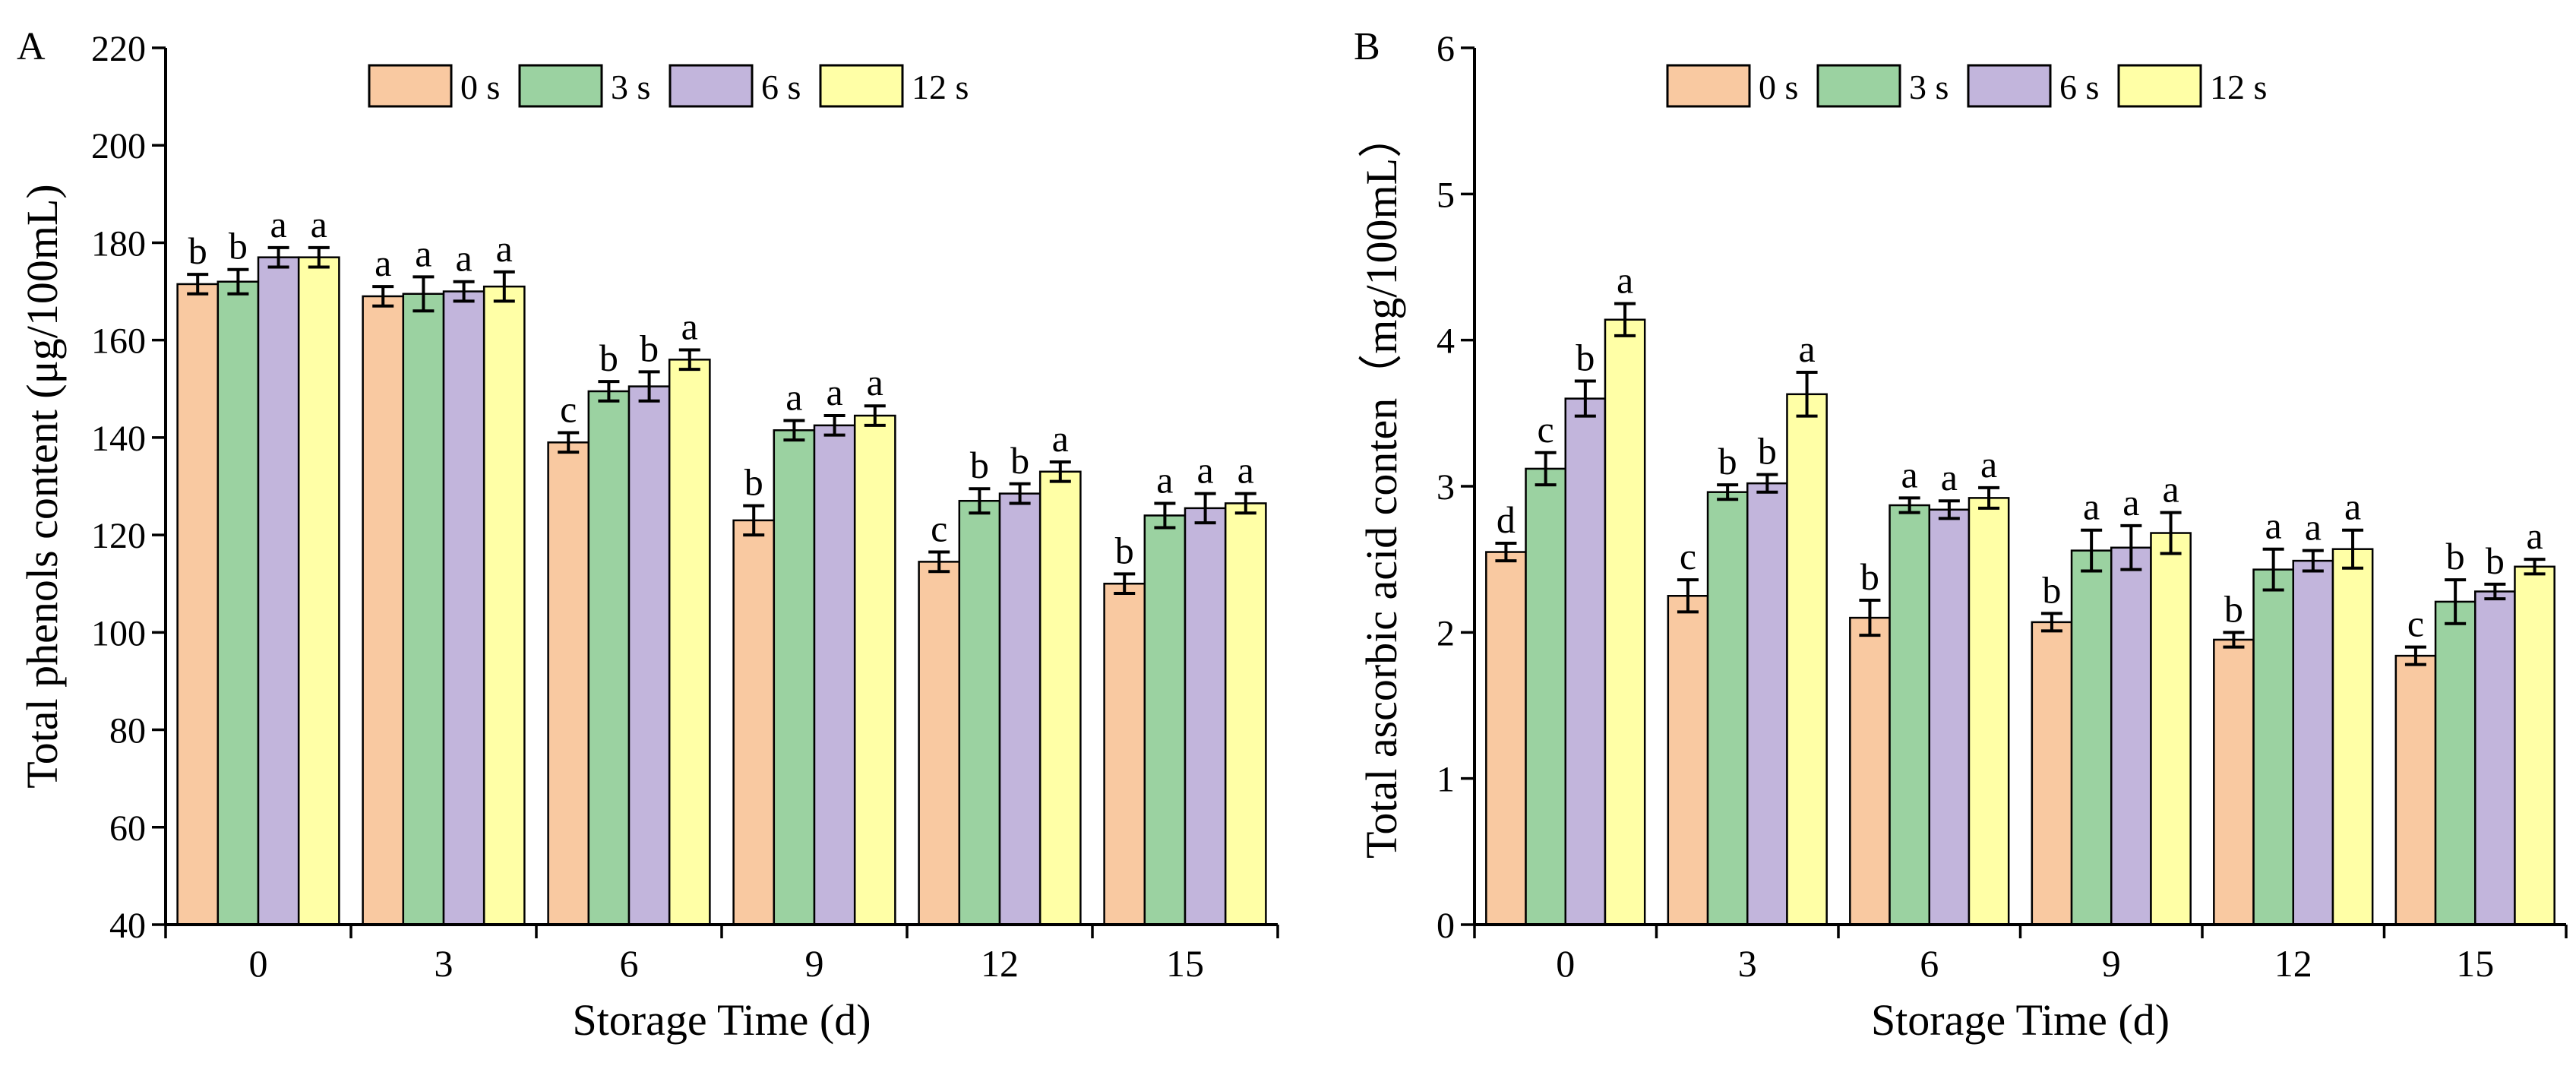 Image resolution: width=2576 pixels, height=1069 pixels. Describe the element at coordinates (1446, 633) in the screenshot. I see `y-tick-label: 2` at that location.